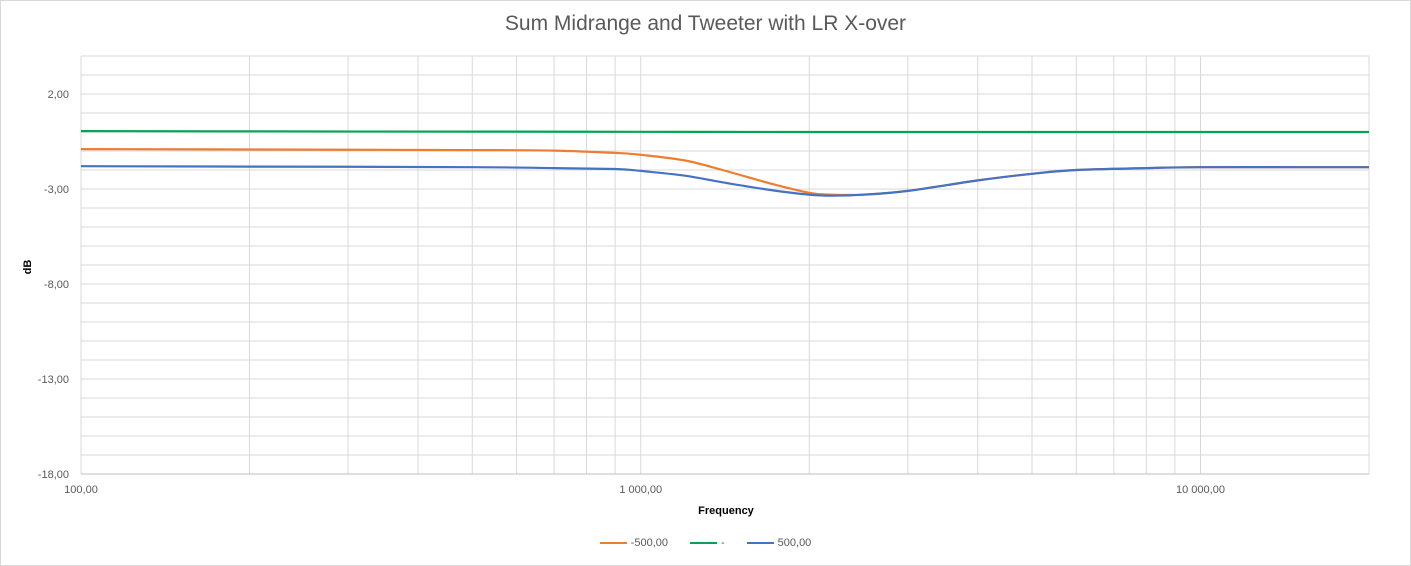 Image resolution: width=1411 pixels, height=566 pixels. Describe the element at coordinates (81, 490) in the screenshot. I see `x-tick-label: 100,00` at that location.